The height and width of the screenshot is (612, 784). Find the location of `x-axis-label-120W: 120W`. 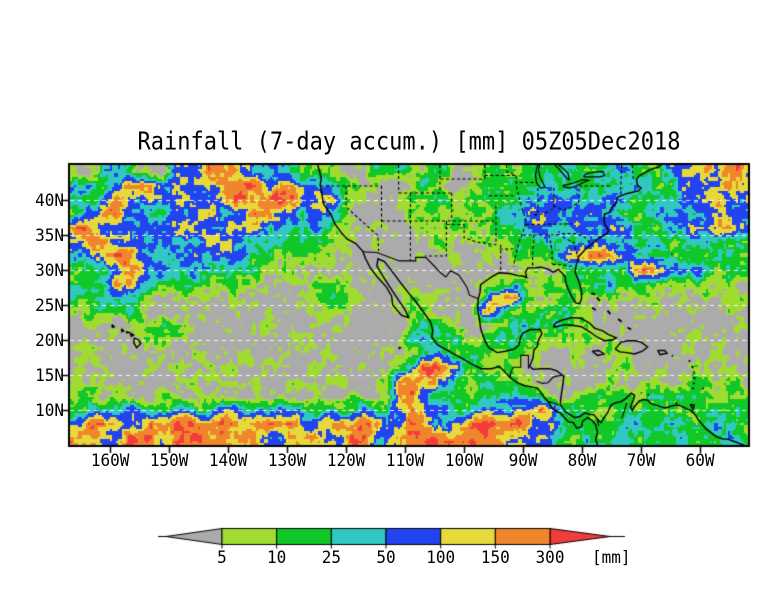

x-axis-label-120W: 120W is located at coordinates (346, 460).